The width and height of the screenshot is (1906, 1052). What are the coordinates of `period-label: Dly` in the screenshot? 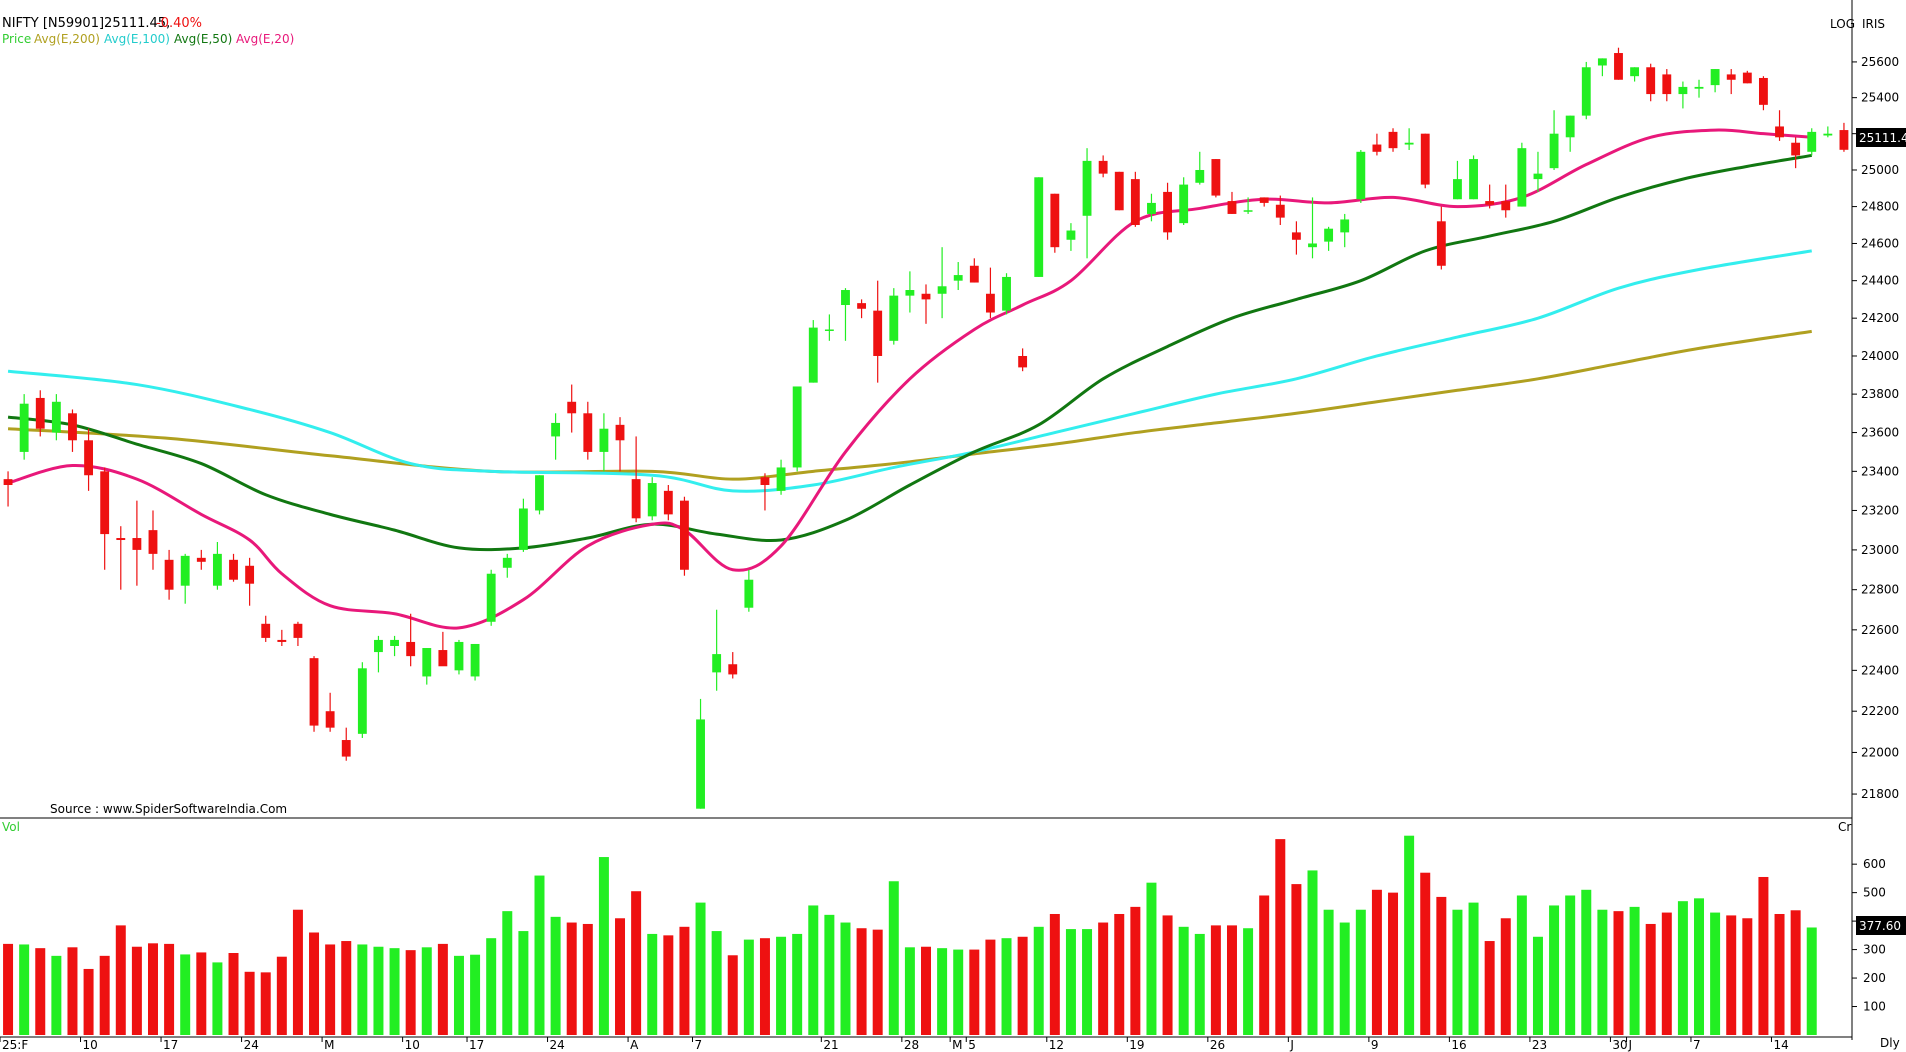 It's located at (1890, 1043).